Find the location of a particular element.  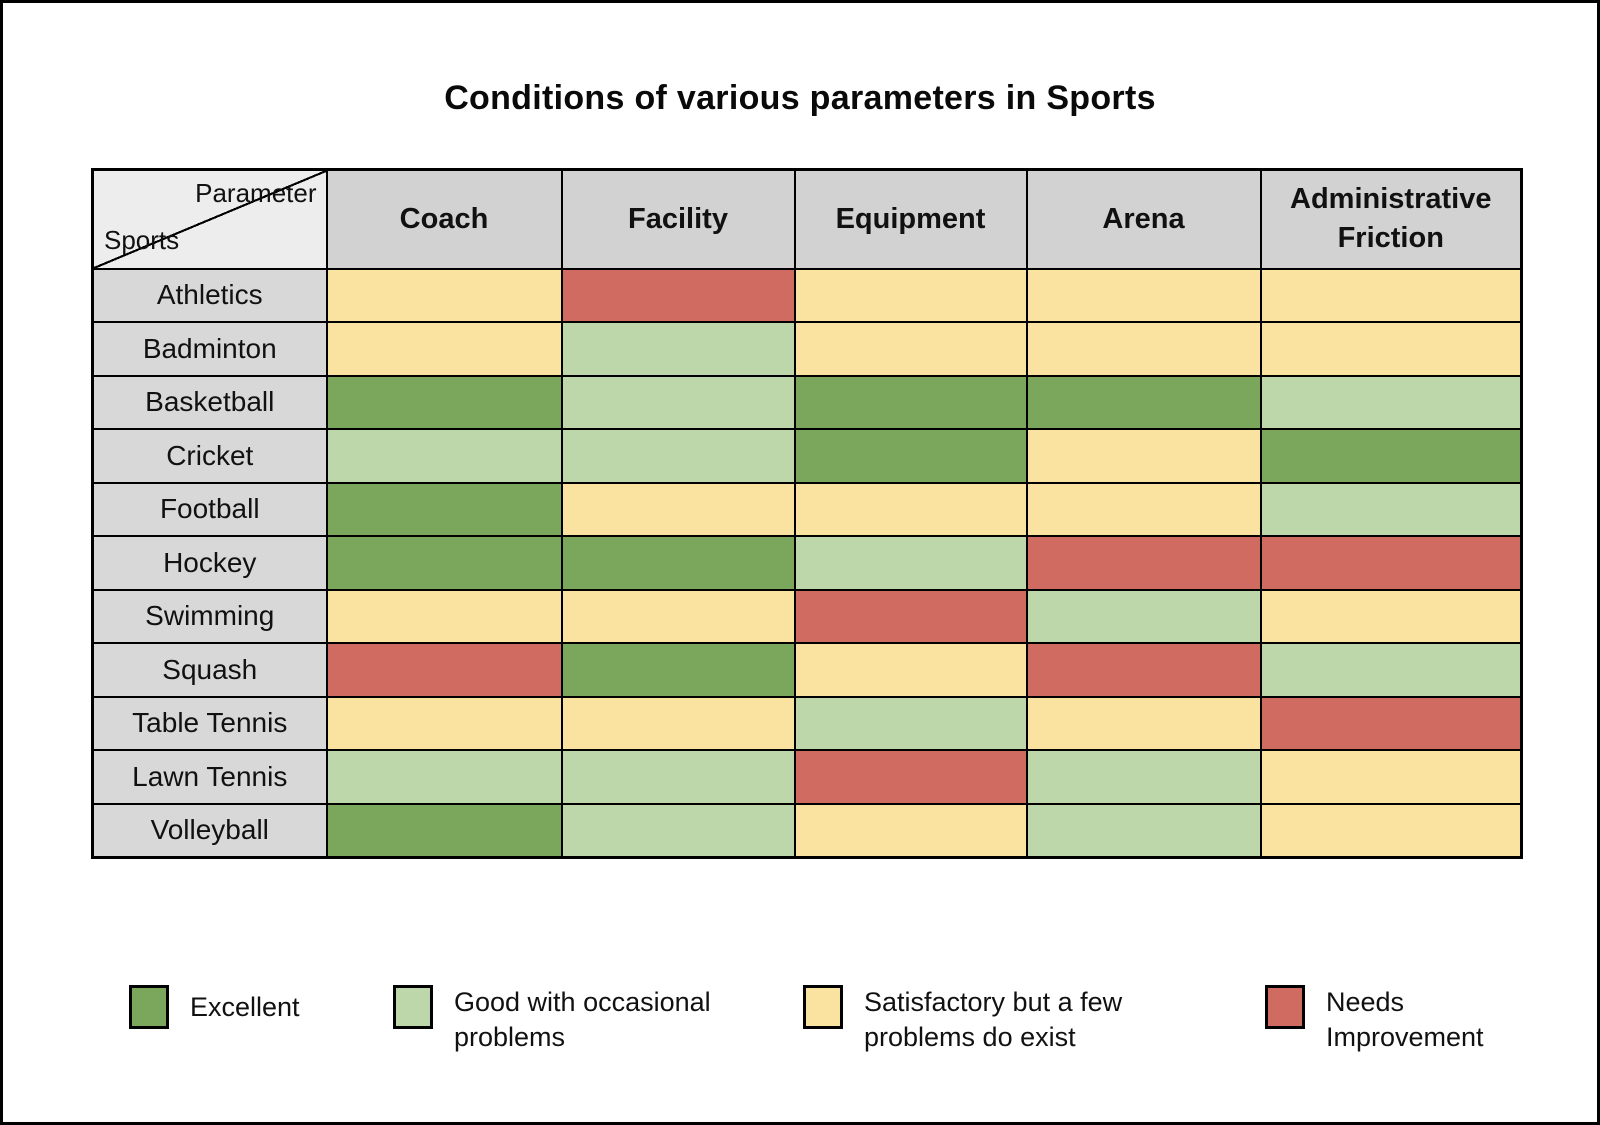

legend-item-excellent: Excellent is located at coordinates (214, 1007).